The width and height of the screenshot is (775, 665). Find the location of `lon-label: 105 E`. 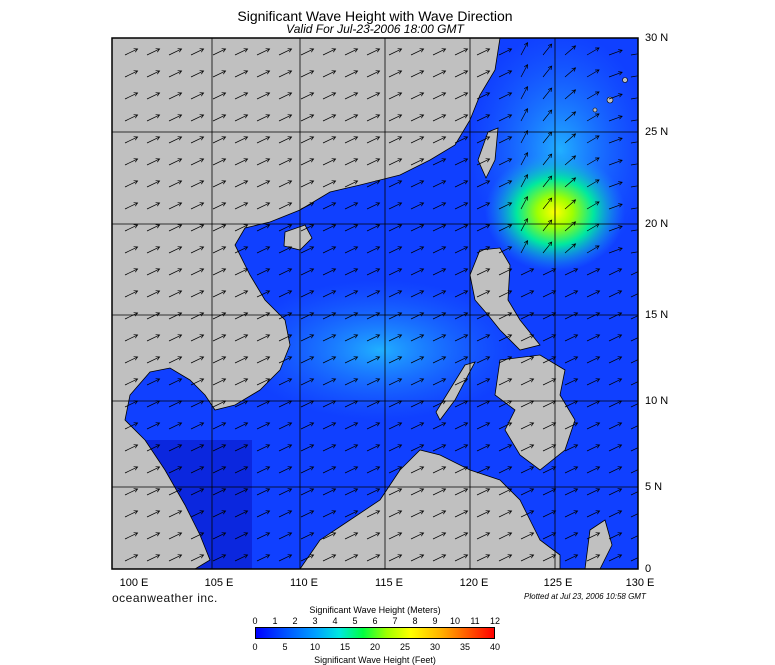

lon-label: 105 E is located at coordinates (219, 583).